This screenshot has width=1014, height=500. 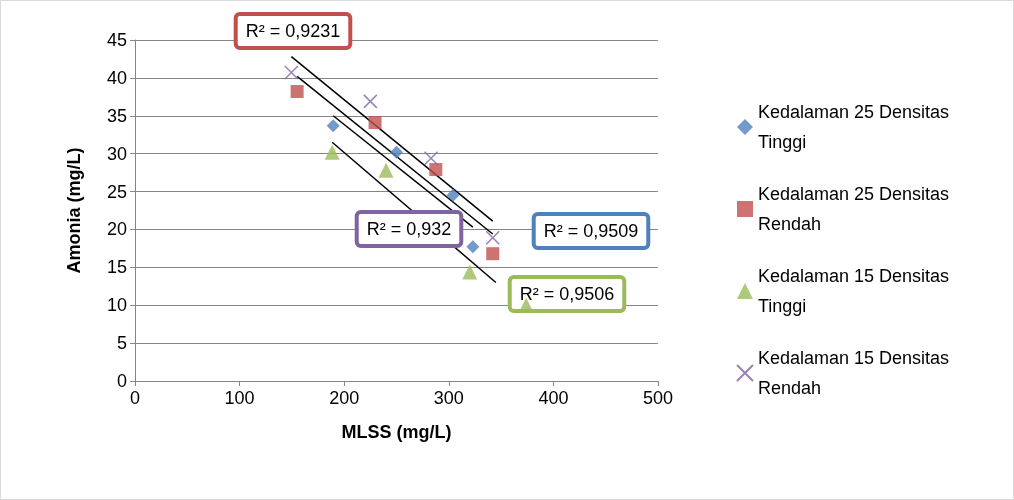 What do you see at coordinates (396, 432) in the screenshot?
I see `x-axis-title: MLSS (mg/L)` at bounding box center [396, 432].